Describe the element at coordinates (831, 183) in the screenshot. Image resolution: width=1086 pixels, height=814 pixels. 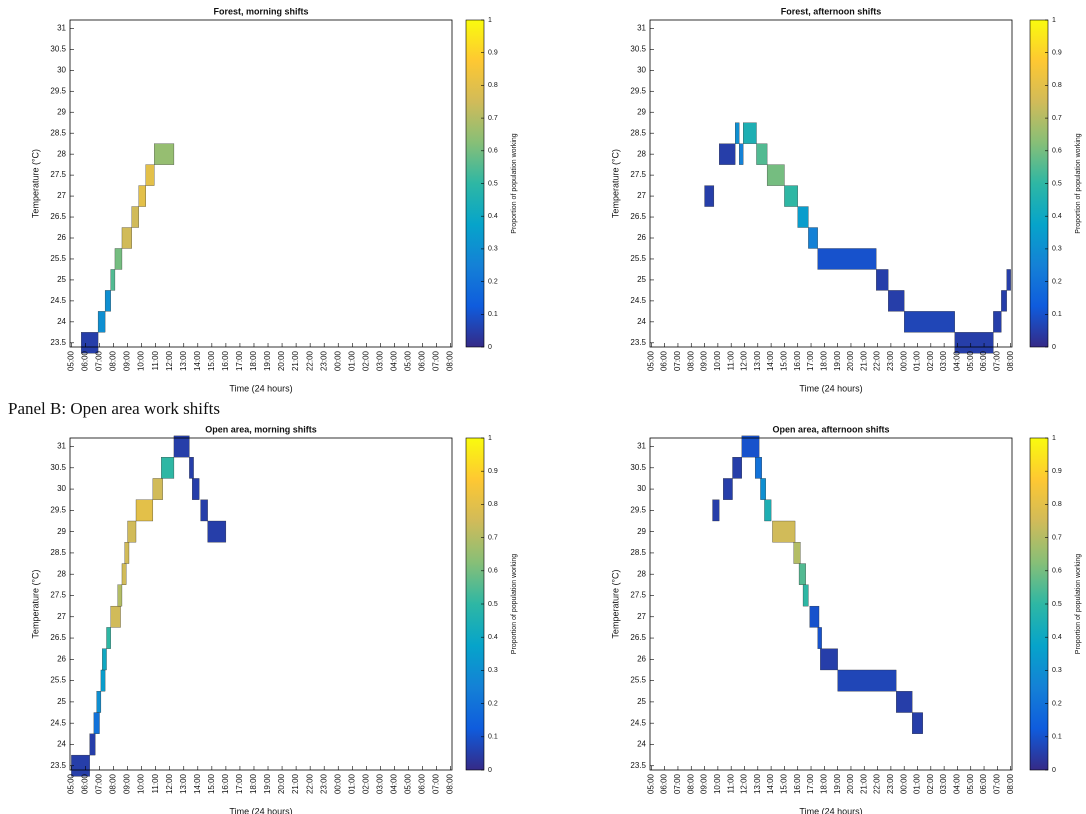
I see `plot-frame` at that location.